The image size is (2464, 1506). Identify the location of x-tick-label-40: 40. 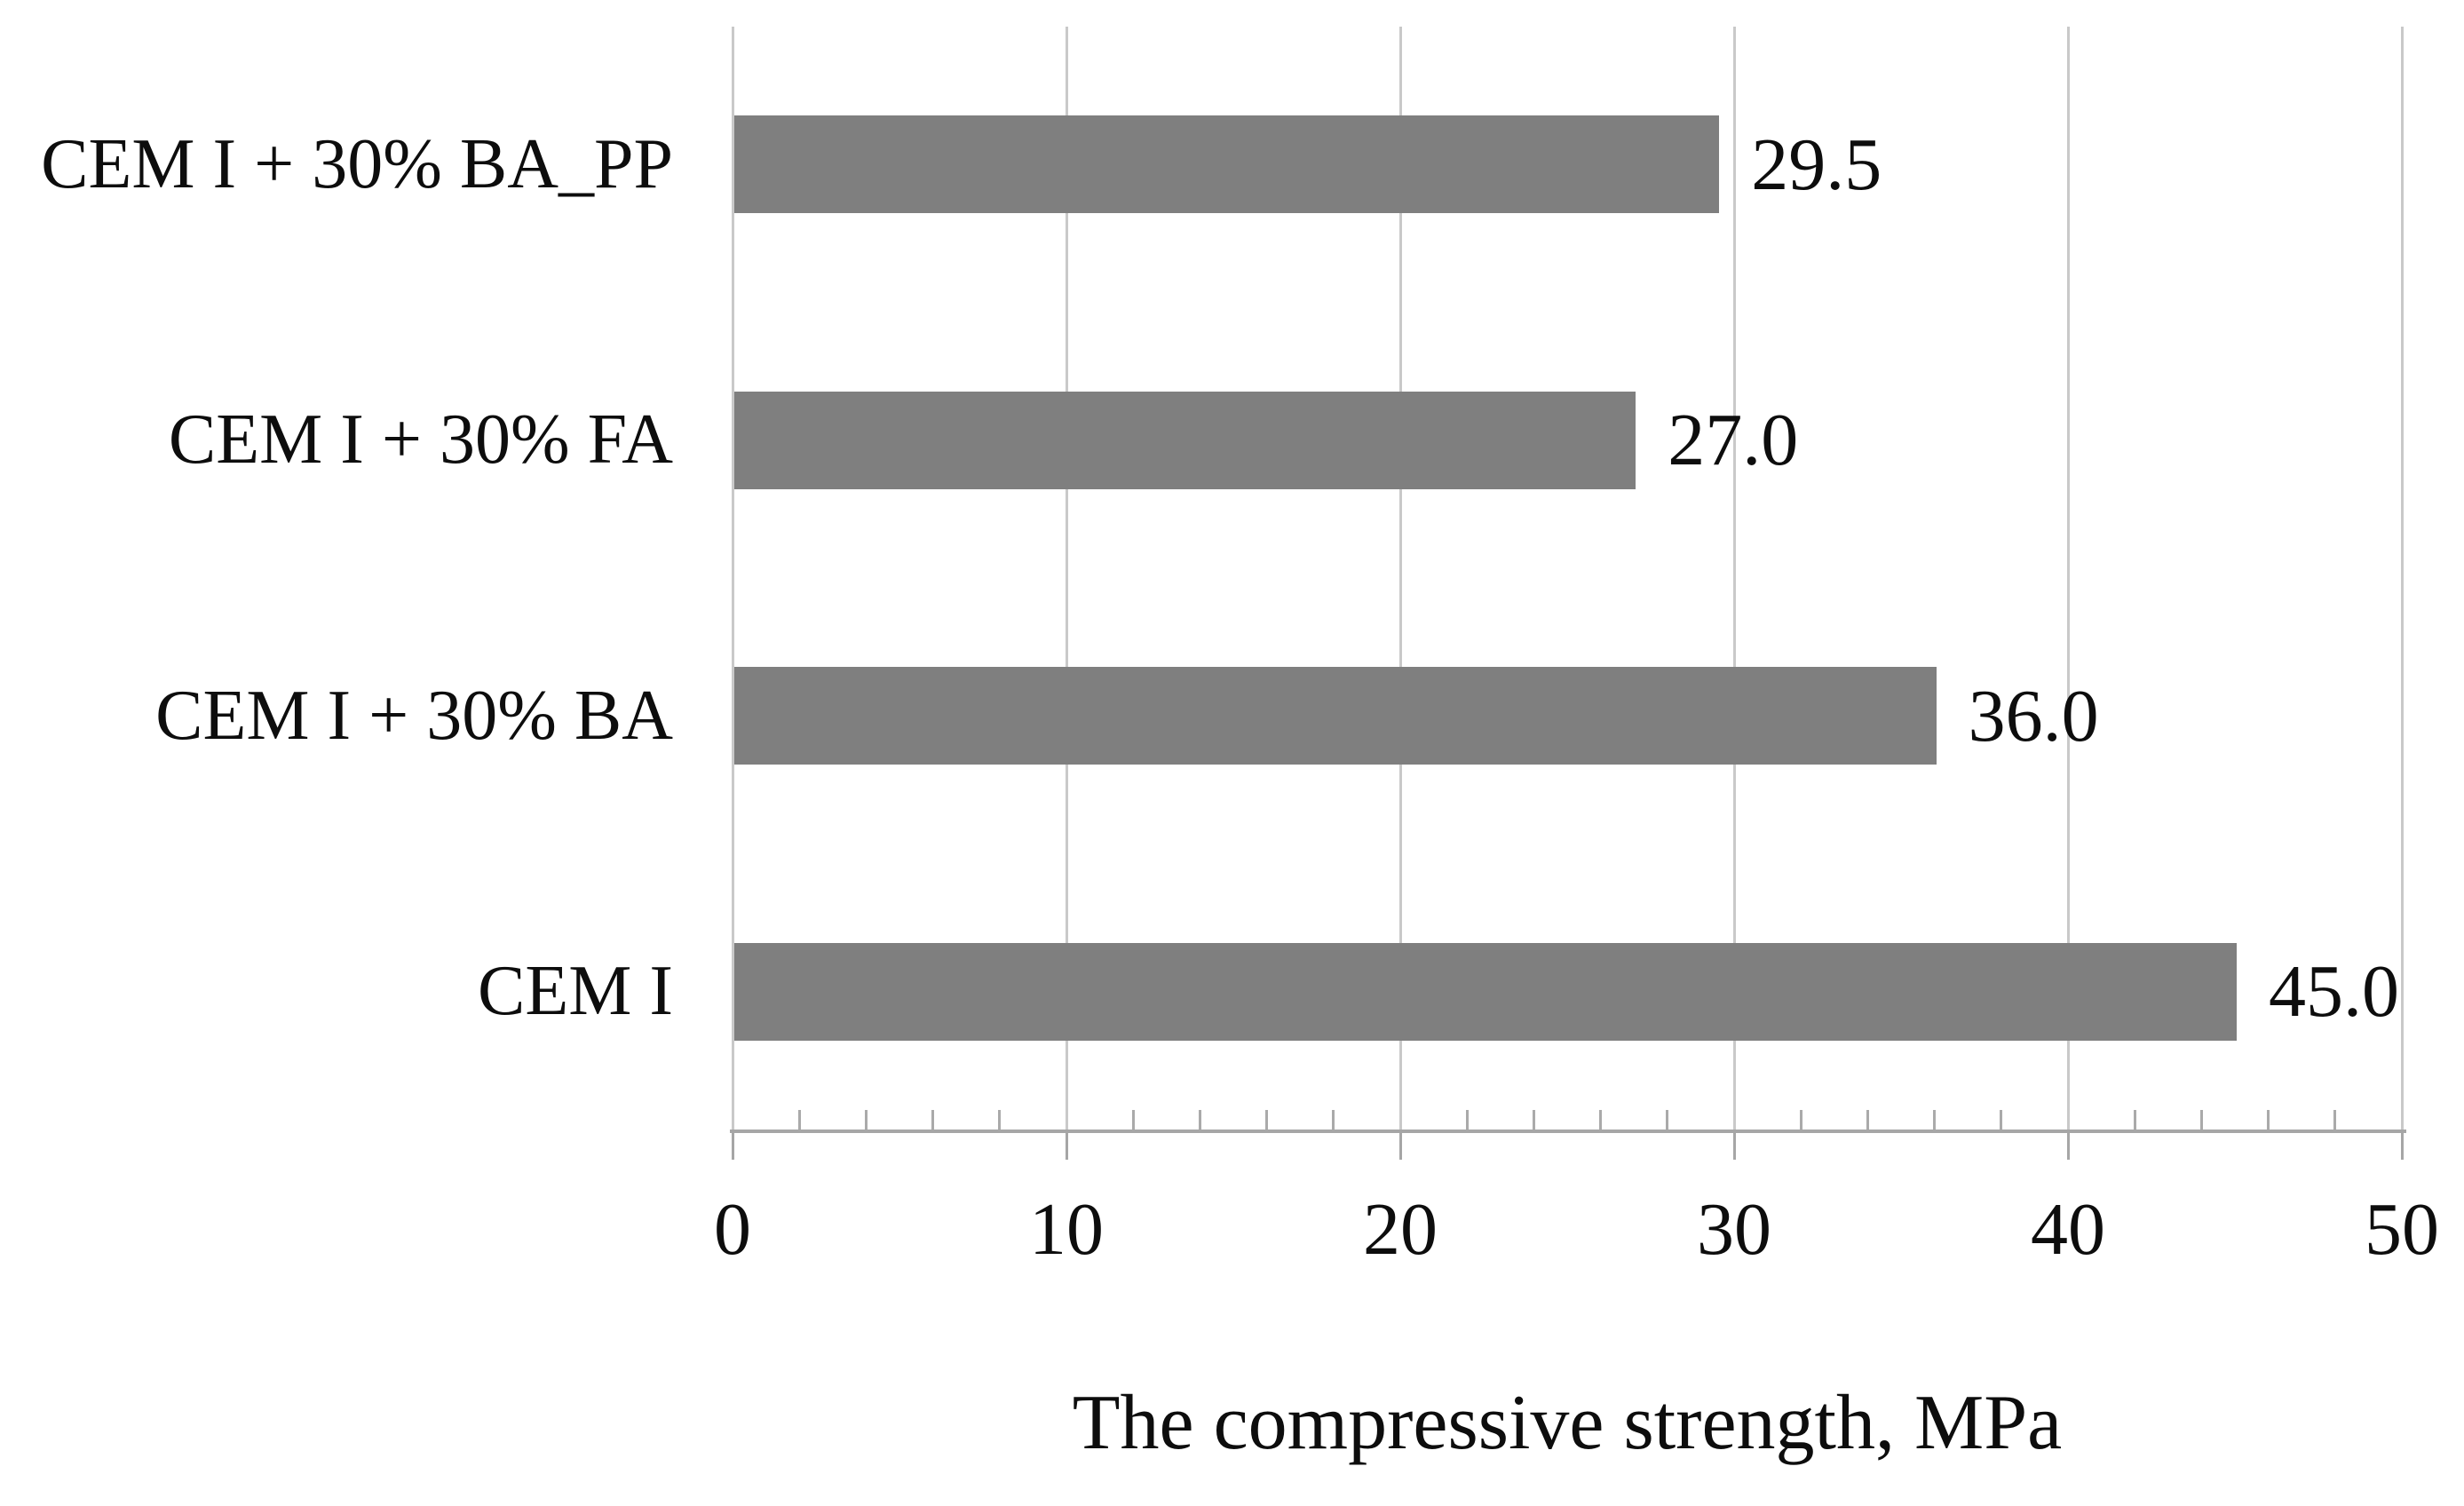
(2068, 1230).